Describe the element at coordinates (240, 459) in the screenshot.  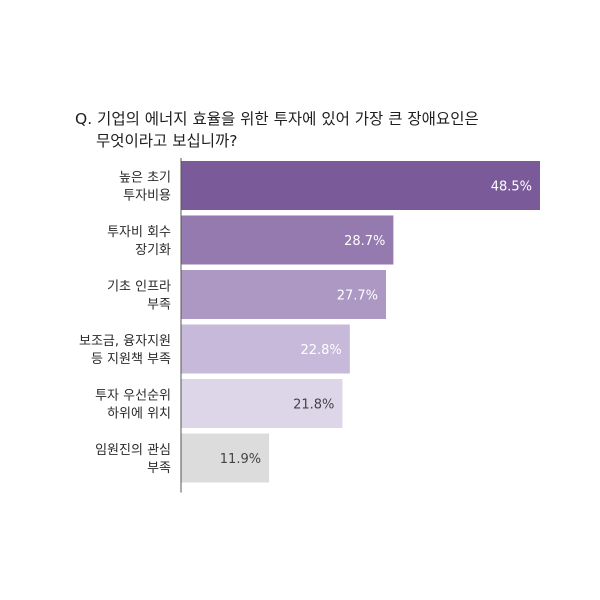
I see `value-label-6: 11.9%` at that location.